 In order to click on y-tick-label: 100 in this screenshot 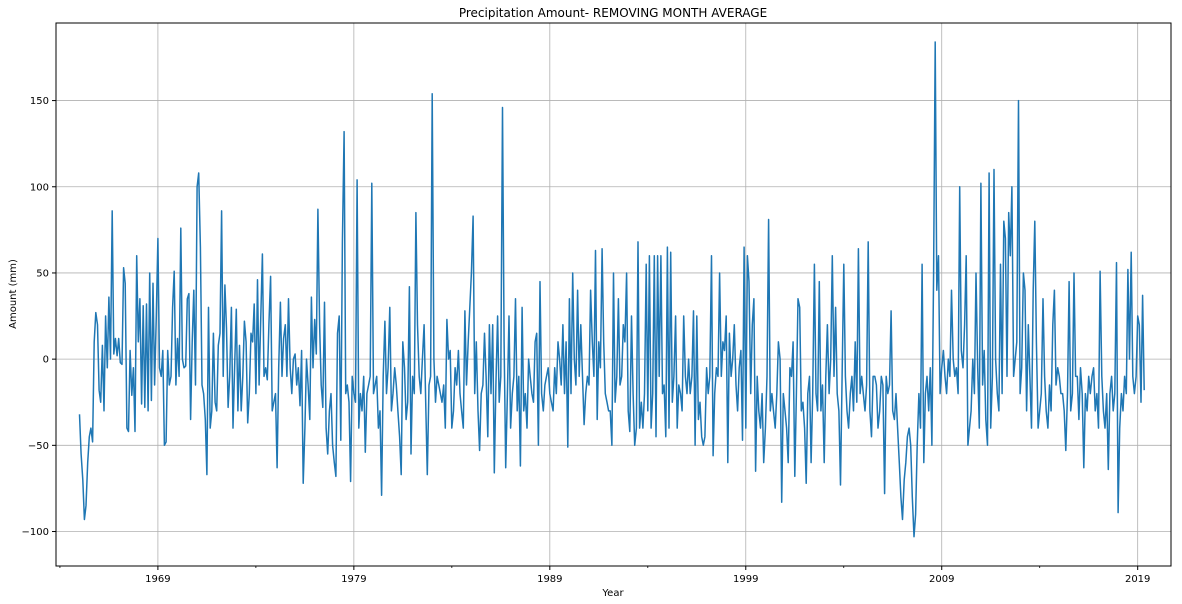, I will do `click(39, 187)`.